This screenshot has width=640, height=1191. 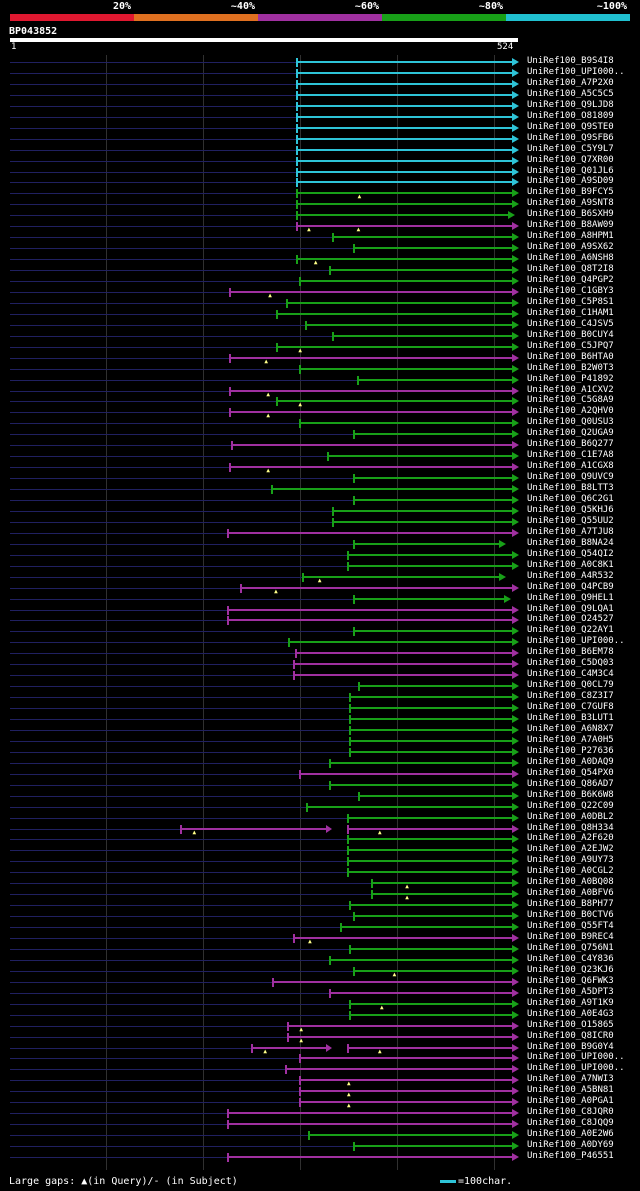 What do you see at coordinates (570, 159) in the screenshot?
I see `hit-label-link: UniRef100_Q7XR00` at bounding box center [570, 159].